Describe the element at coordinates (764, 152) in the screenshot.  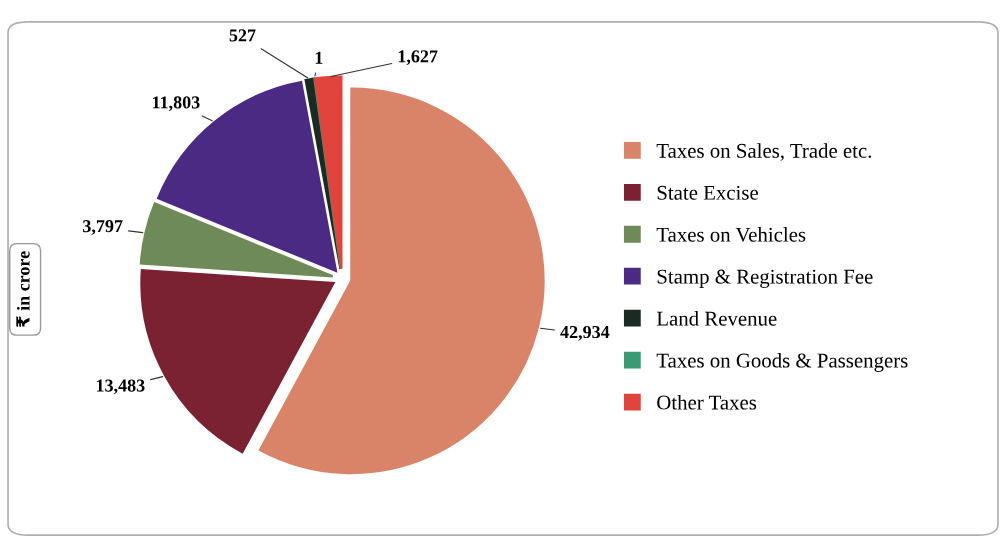
I see `legend-label: Taxes on Sales, Trade etc.` at that location.